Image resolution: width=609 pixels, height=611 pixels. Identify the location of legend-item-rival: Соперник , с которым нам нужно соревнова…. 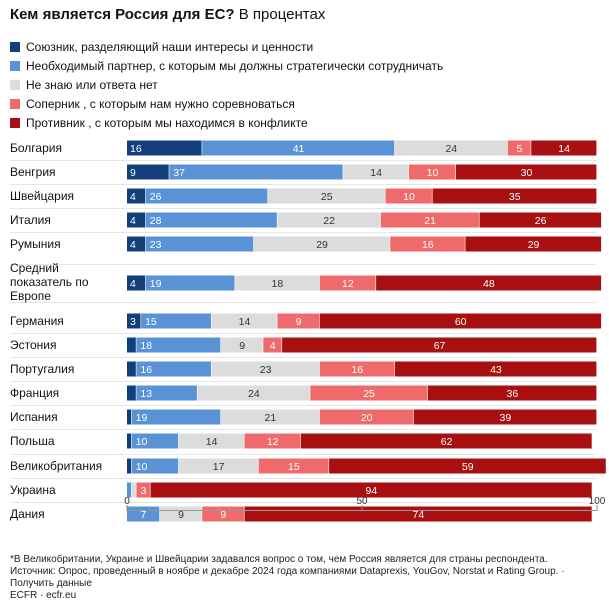
(226, 103).